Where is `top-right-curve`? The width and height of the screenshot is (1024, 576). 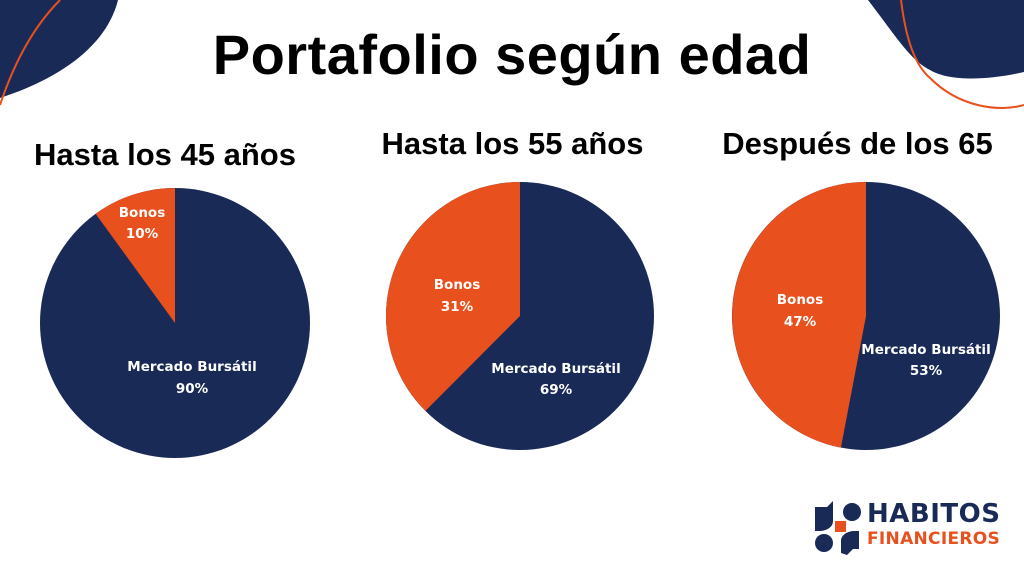 top-right-curve is located at coordinates (962, 54).